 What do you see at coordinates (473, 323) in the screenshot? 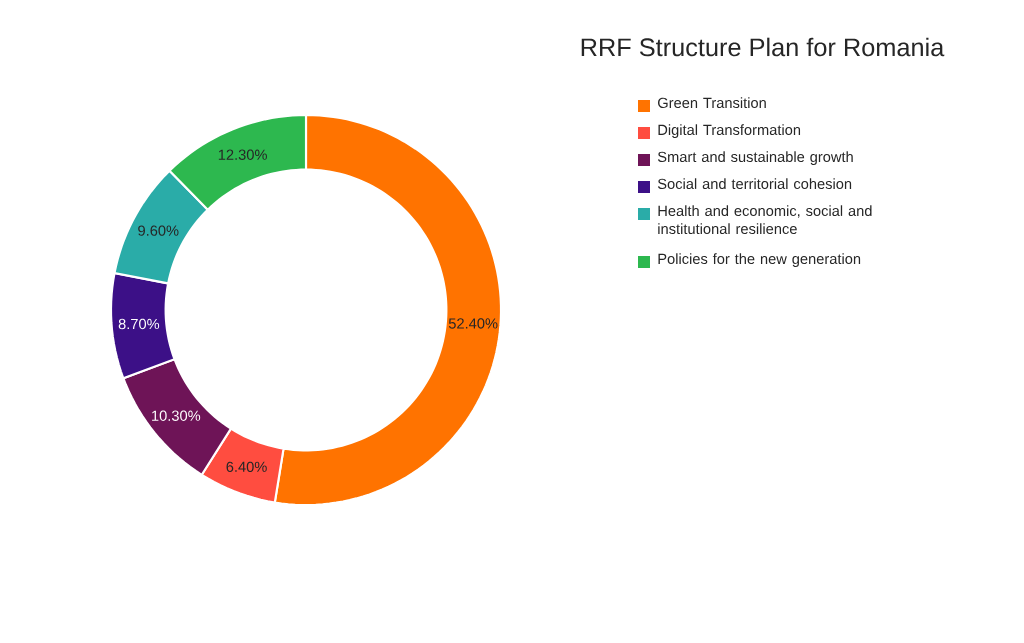
I see `data-label: 52.40%` at bounding box center [473, 323].